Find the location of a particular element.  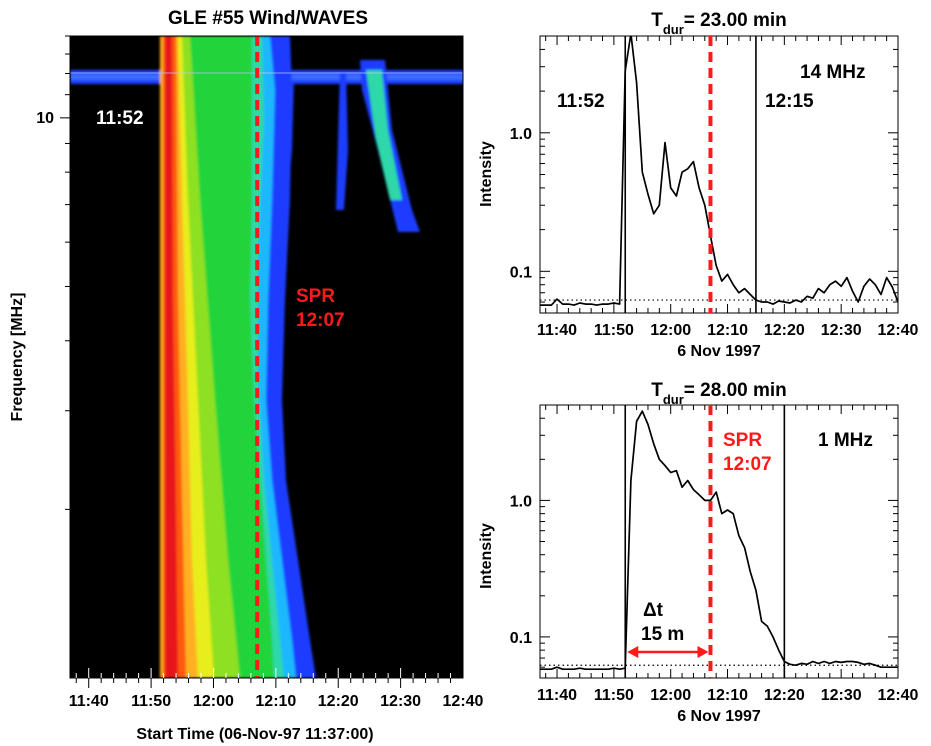

lightcurve-14mhz-x-tick-label: 12:40 is located at coordinates (898, 330).